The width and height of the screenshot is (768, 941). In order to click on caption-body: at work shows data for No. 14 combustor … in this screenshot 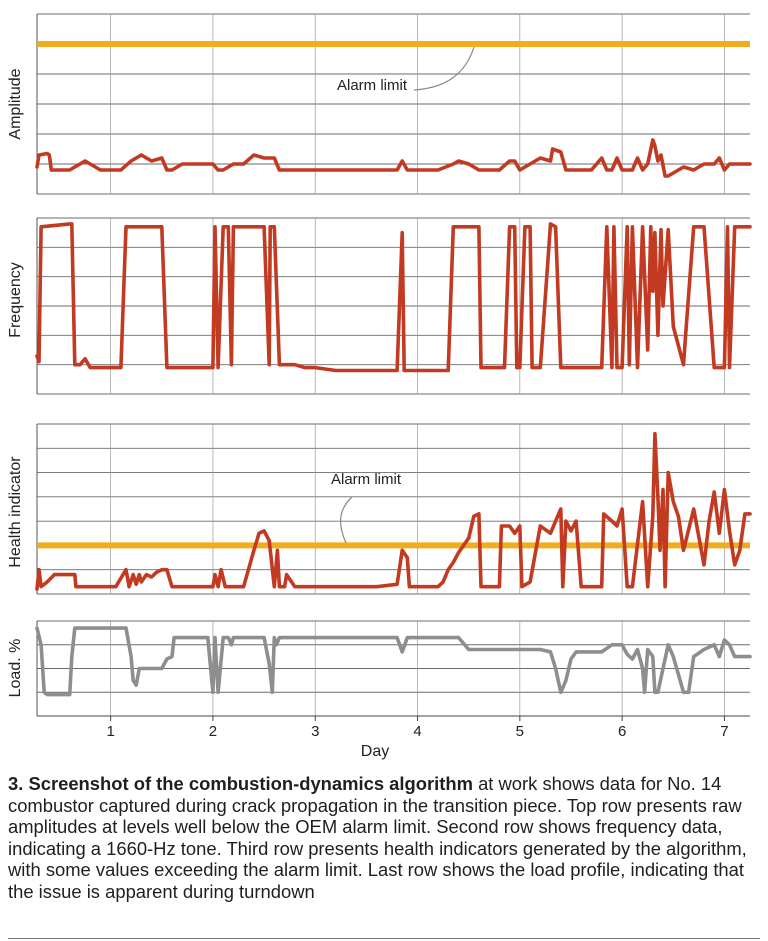, I will do `click(377, 837)`.